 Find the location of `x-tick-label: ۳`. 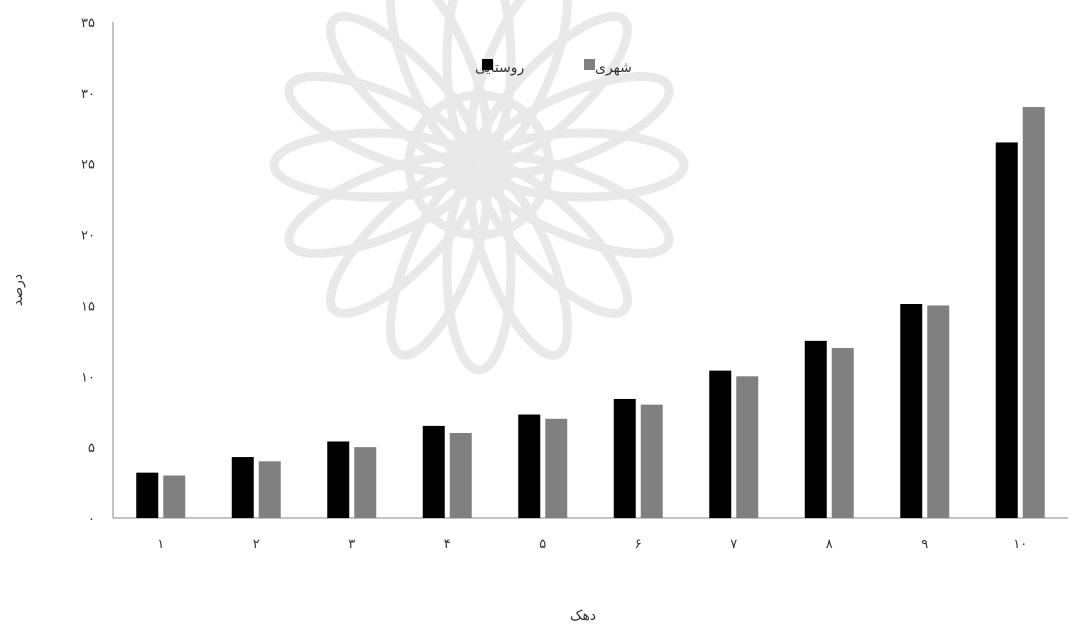

x-tick-label: ۳ is located at coordinates (351, 544).